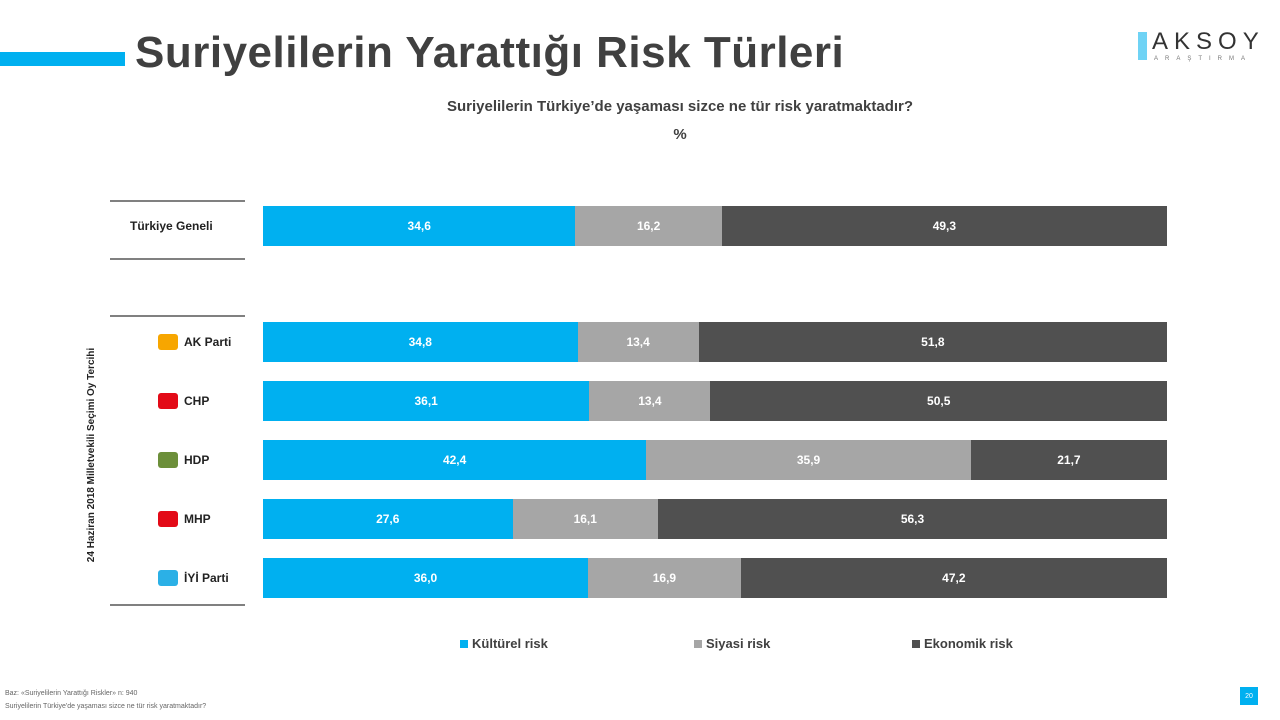  What do you see at coordinates (738, 643) in the screenshot?
I see `legend-label: Siyasi risk` at bounding box center [738, 643].